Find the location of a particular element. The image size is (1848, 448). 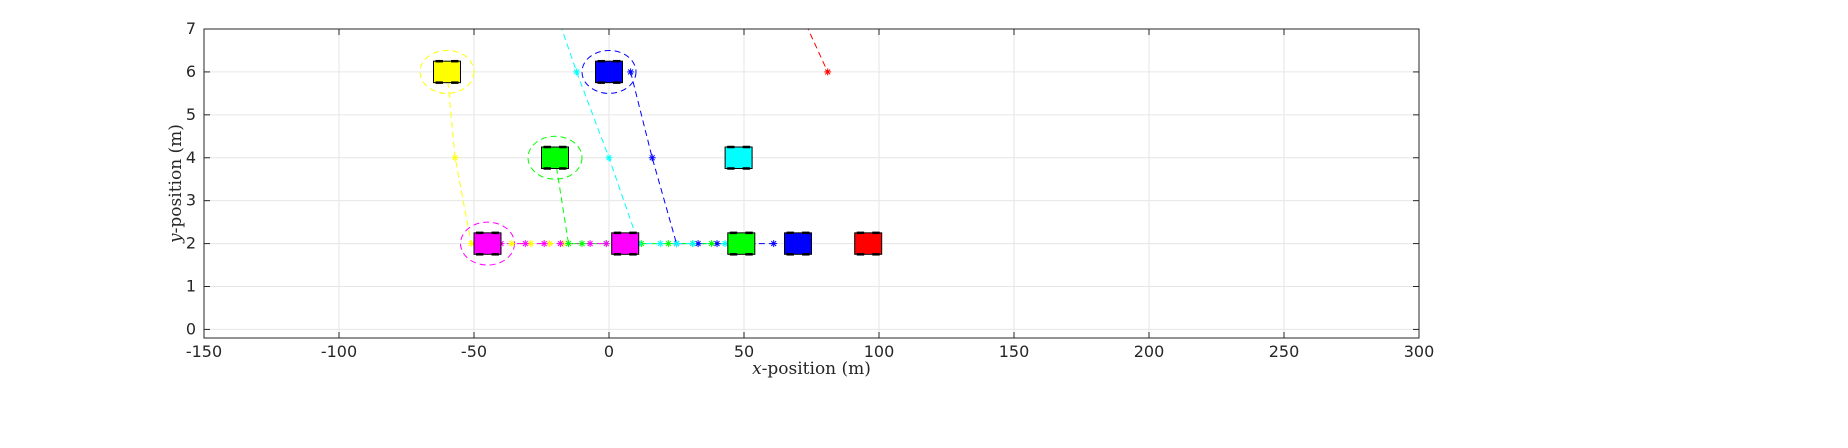

y-tick-label: 6 is located at coordinates (191, 71).